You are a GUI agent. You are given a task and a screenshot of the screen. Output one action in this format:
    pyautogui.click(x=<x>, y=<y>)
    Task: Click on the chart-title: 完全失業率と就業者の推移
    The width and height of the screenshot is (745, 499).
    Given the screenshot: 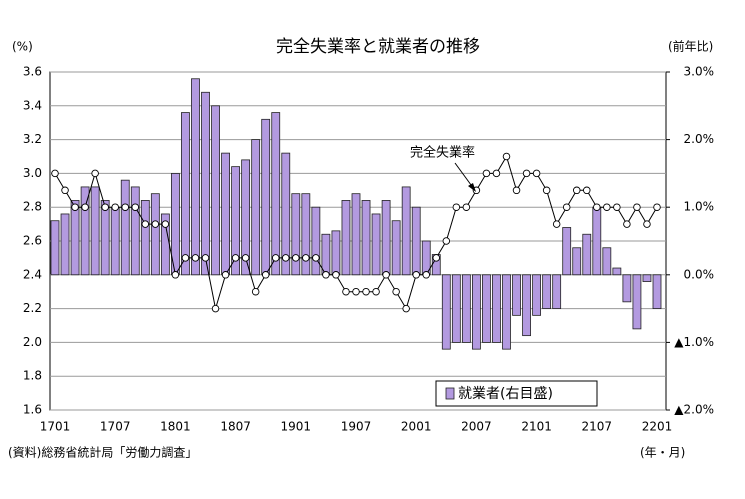 What is the action you would take?
    pyautogui.click(x=378, y=47)
    